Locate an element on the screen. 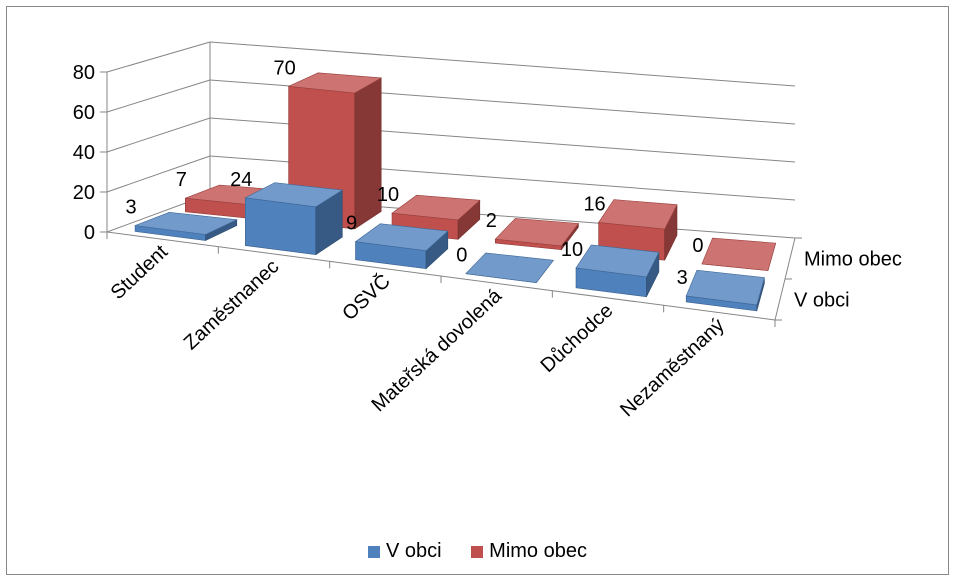  x-tick-label-nezamestnany: Nezaměstnaný is located at coordinates (672, 367).